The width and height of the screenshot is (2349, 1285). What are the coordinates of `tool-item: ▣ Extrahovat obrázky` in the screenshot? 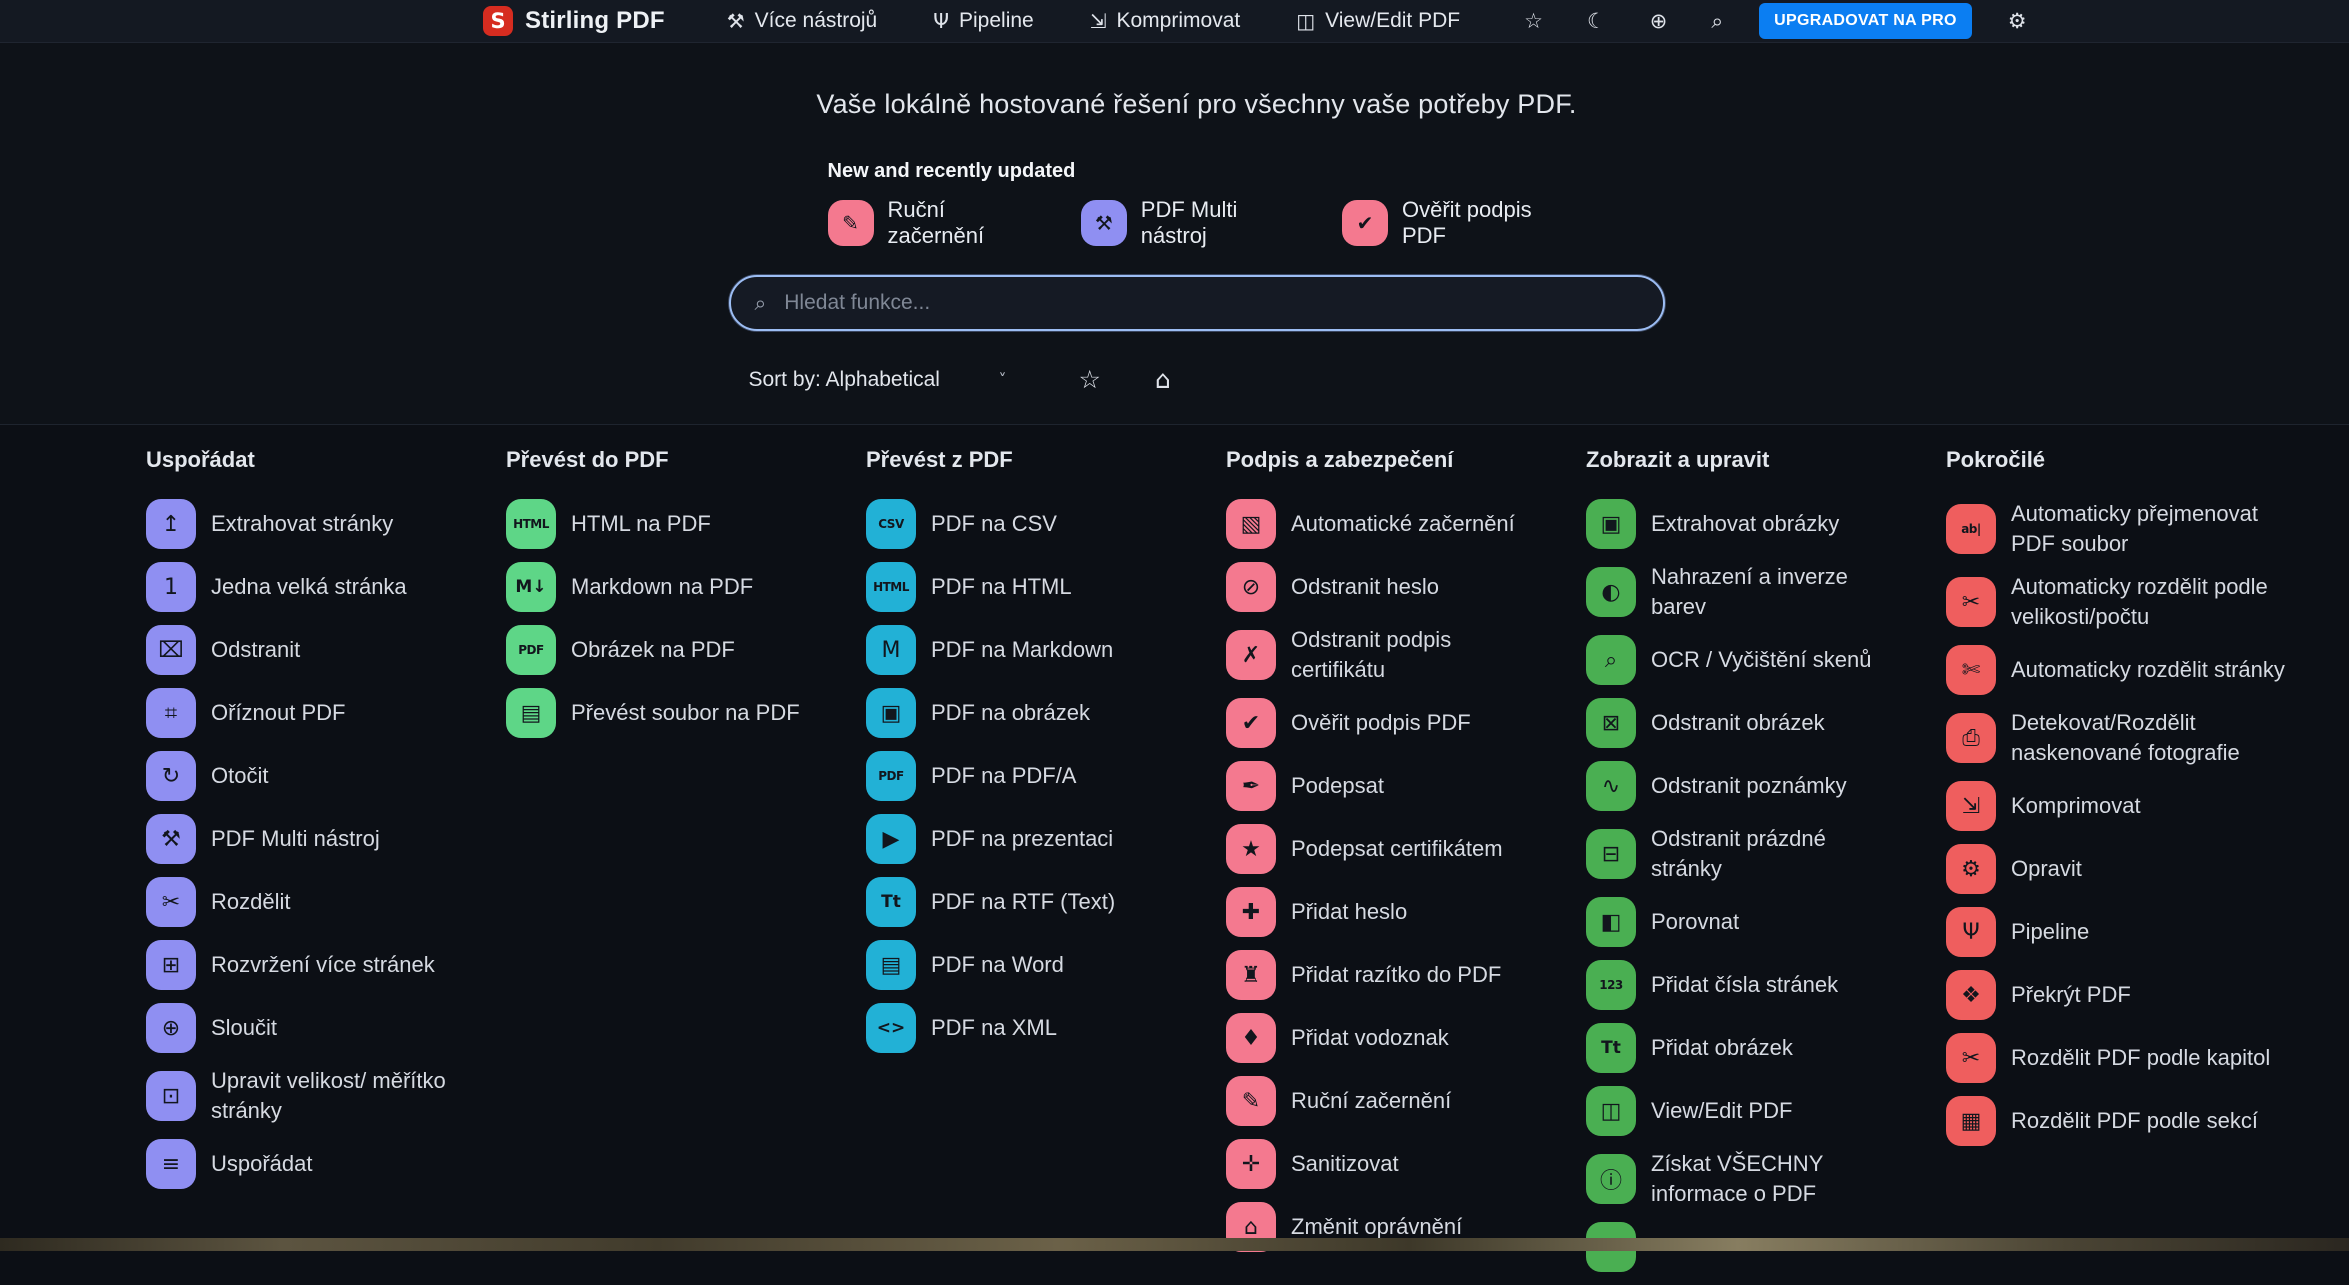 It's located at (1766, 524).